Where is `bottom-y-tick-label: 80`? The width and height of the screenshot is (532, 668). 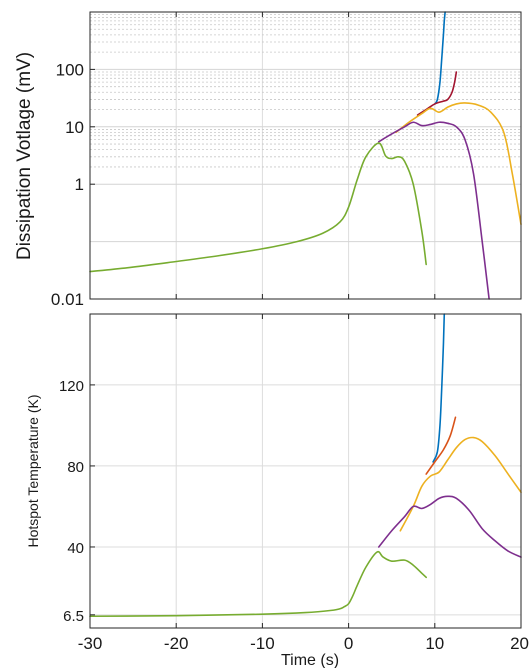
bottom-y-tick-label: 80 is located at coordinates (75, 467).